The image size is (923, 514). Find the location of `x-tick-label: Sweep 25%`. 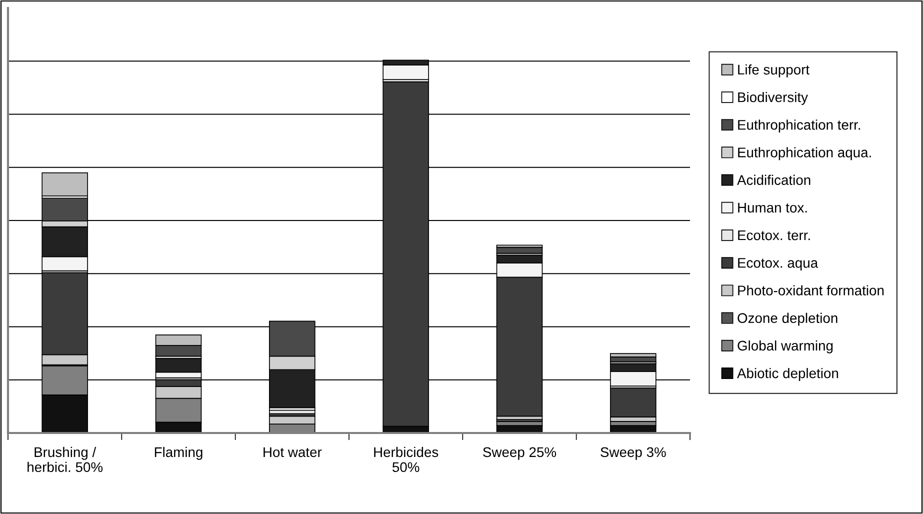

x-tick-label: Sweep 25% is located at coordinates (519, 453).